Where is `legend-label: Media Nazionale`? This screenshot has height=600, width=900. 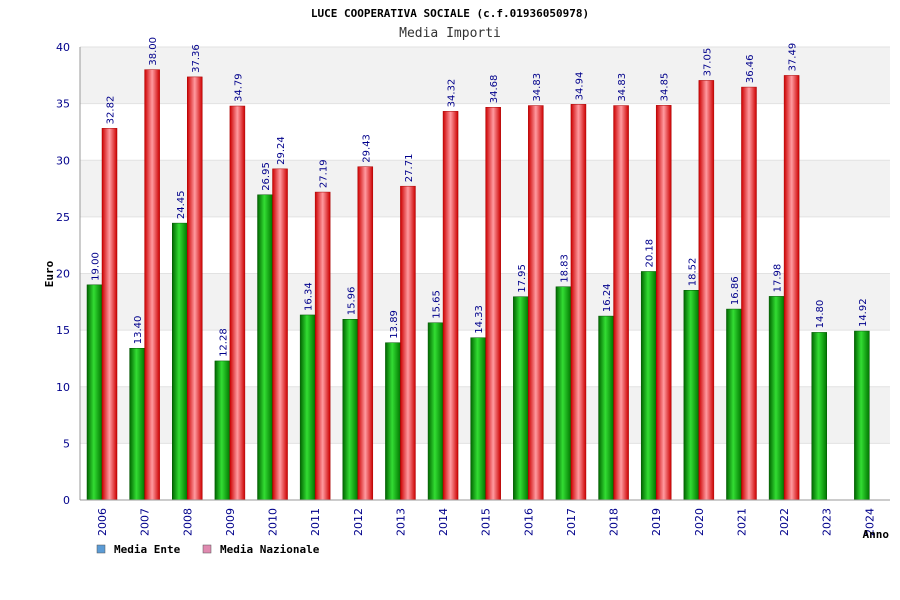 legend-label: Media Nazionale is located at coordinates (270, 549).